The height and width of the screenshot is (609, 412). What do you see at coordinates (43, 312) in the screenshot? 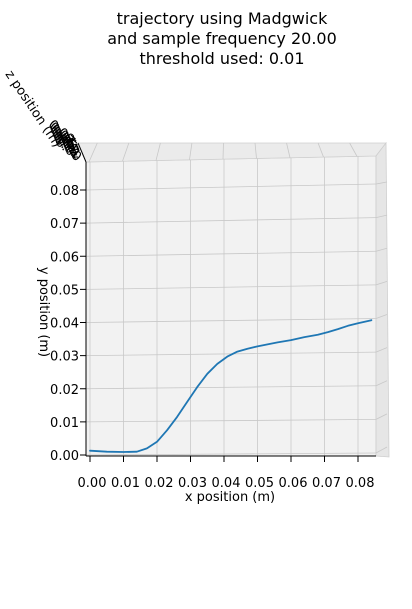
I see `y-axis-label: y position (m)` at bounding box center [43, 312].